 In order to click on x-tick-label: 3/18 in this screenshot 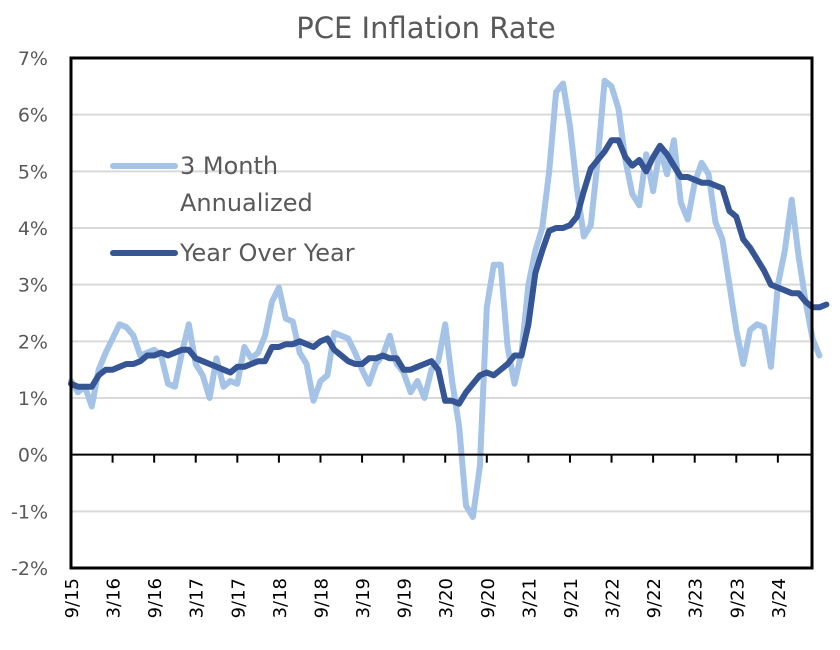, I will do `click(280, 598)`.